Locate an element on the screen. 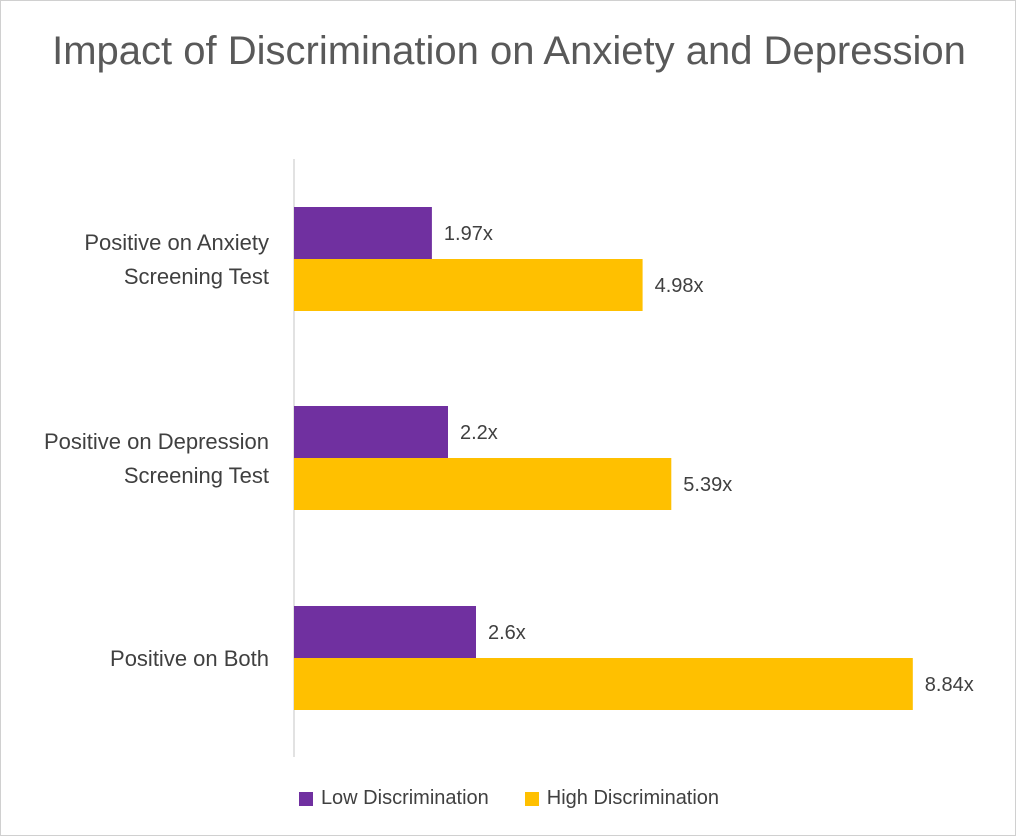 This screenshot has height=837, width=1016. data-label: 5.39x is located at coordinates (707, 485).